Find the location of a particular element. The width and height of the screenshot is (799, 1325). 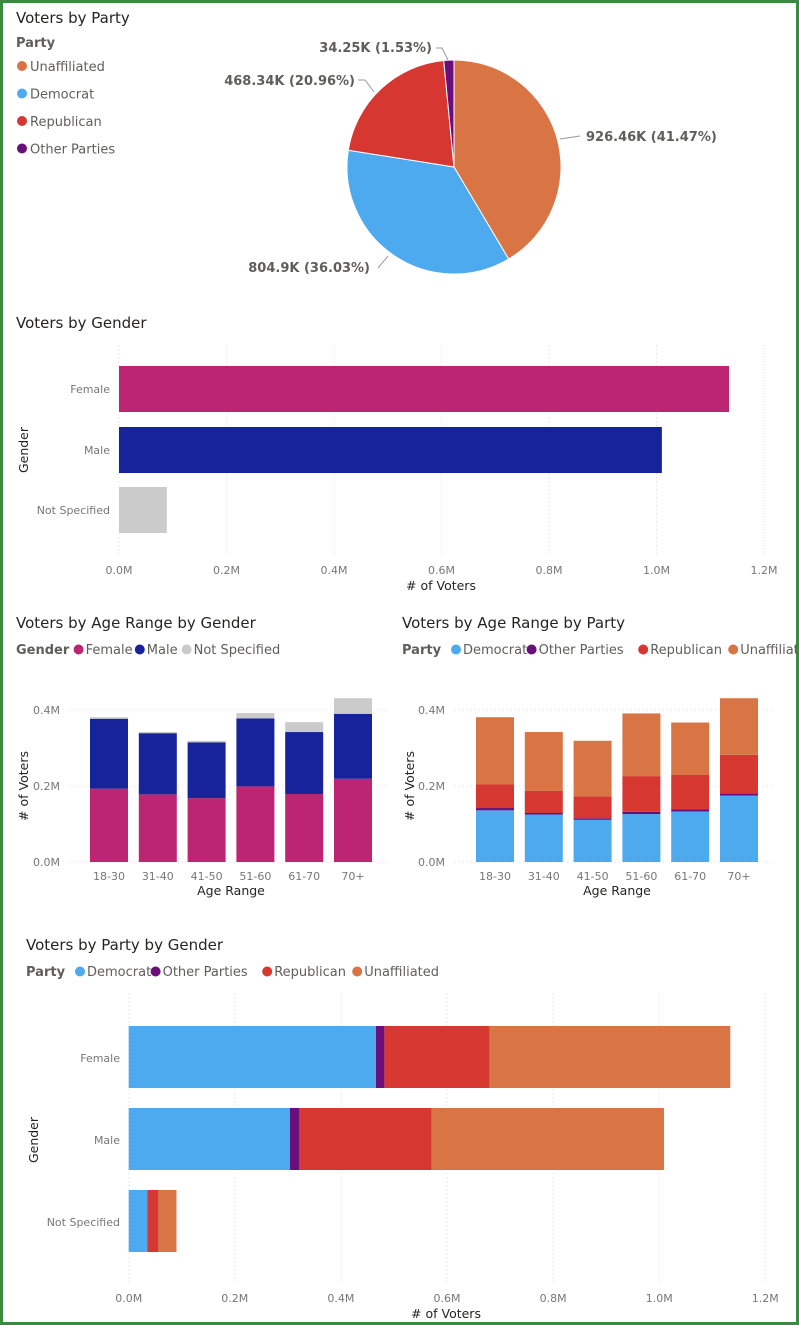

legend-title: Party is located at coordinates (36, 43).